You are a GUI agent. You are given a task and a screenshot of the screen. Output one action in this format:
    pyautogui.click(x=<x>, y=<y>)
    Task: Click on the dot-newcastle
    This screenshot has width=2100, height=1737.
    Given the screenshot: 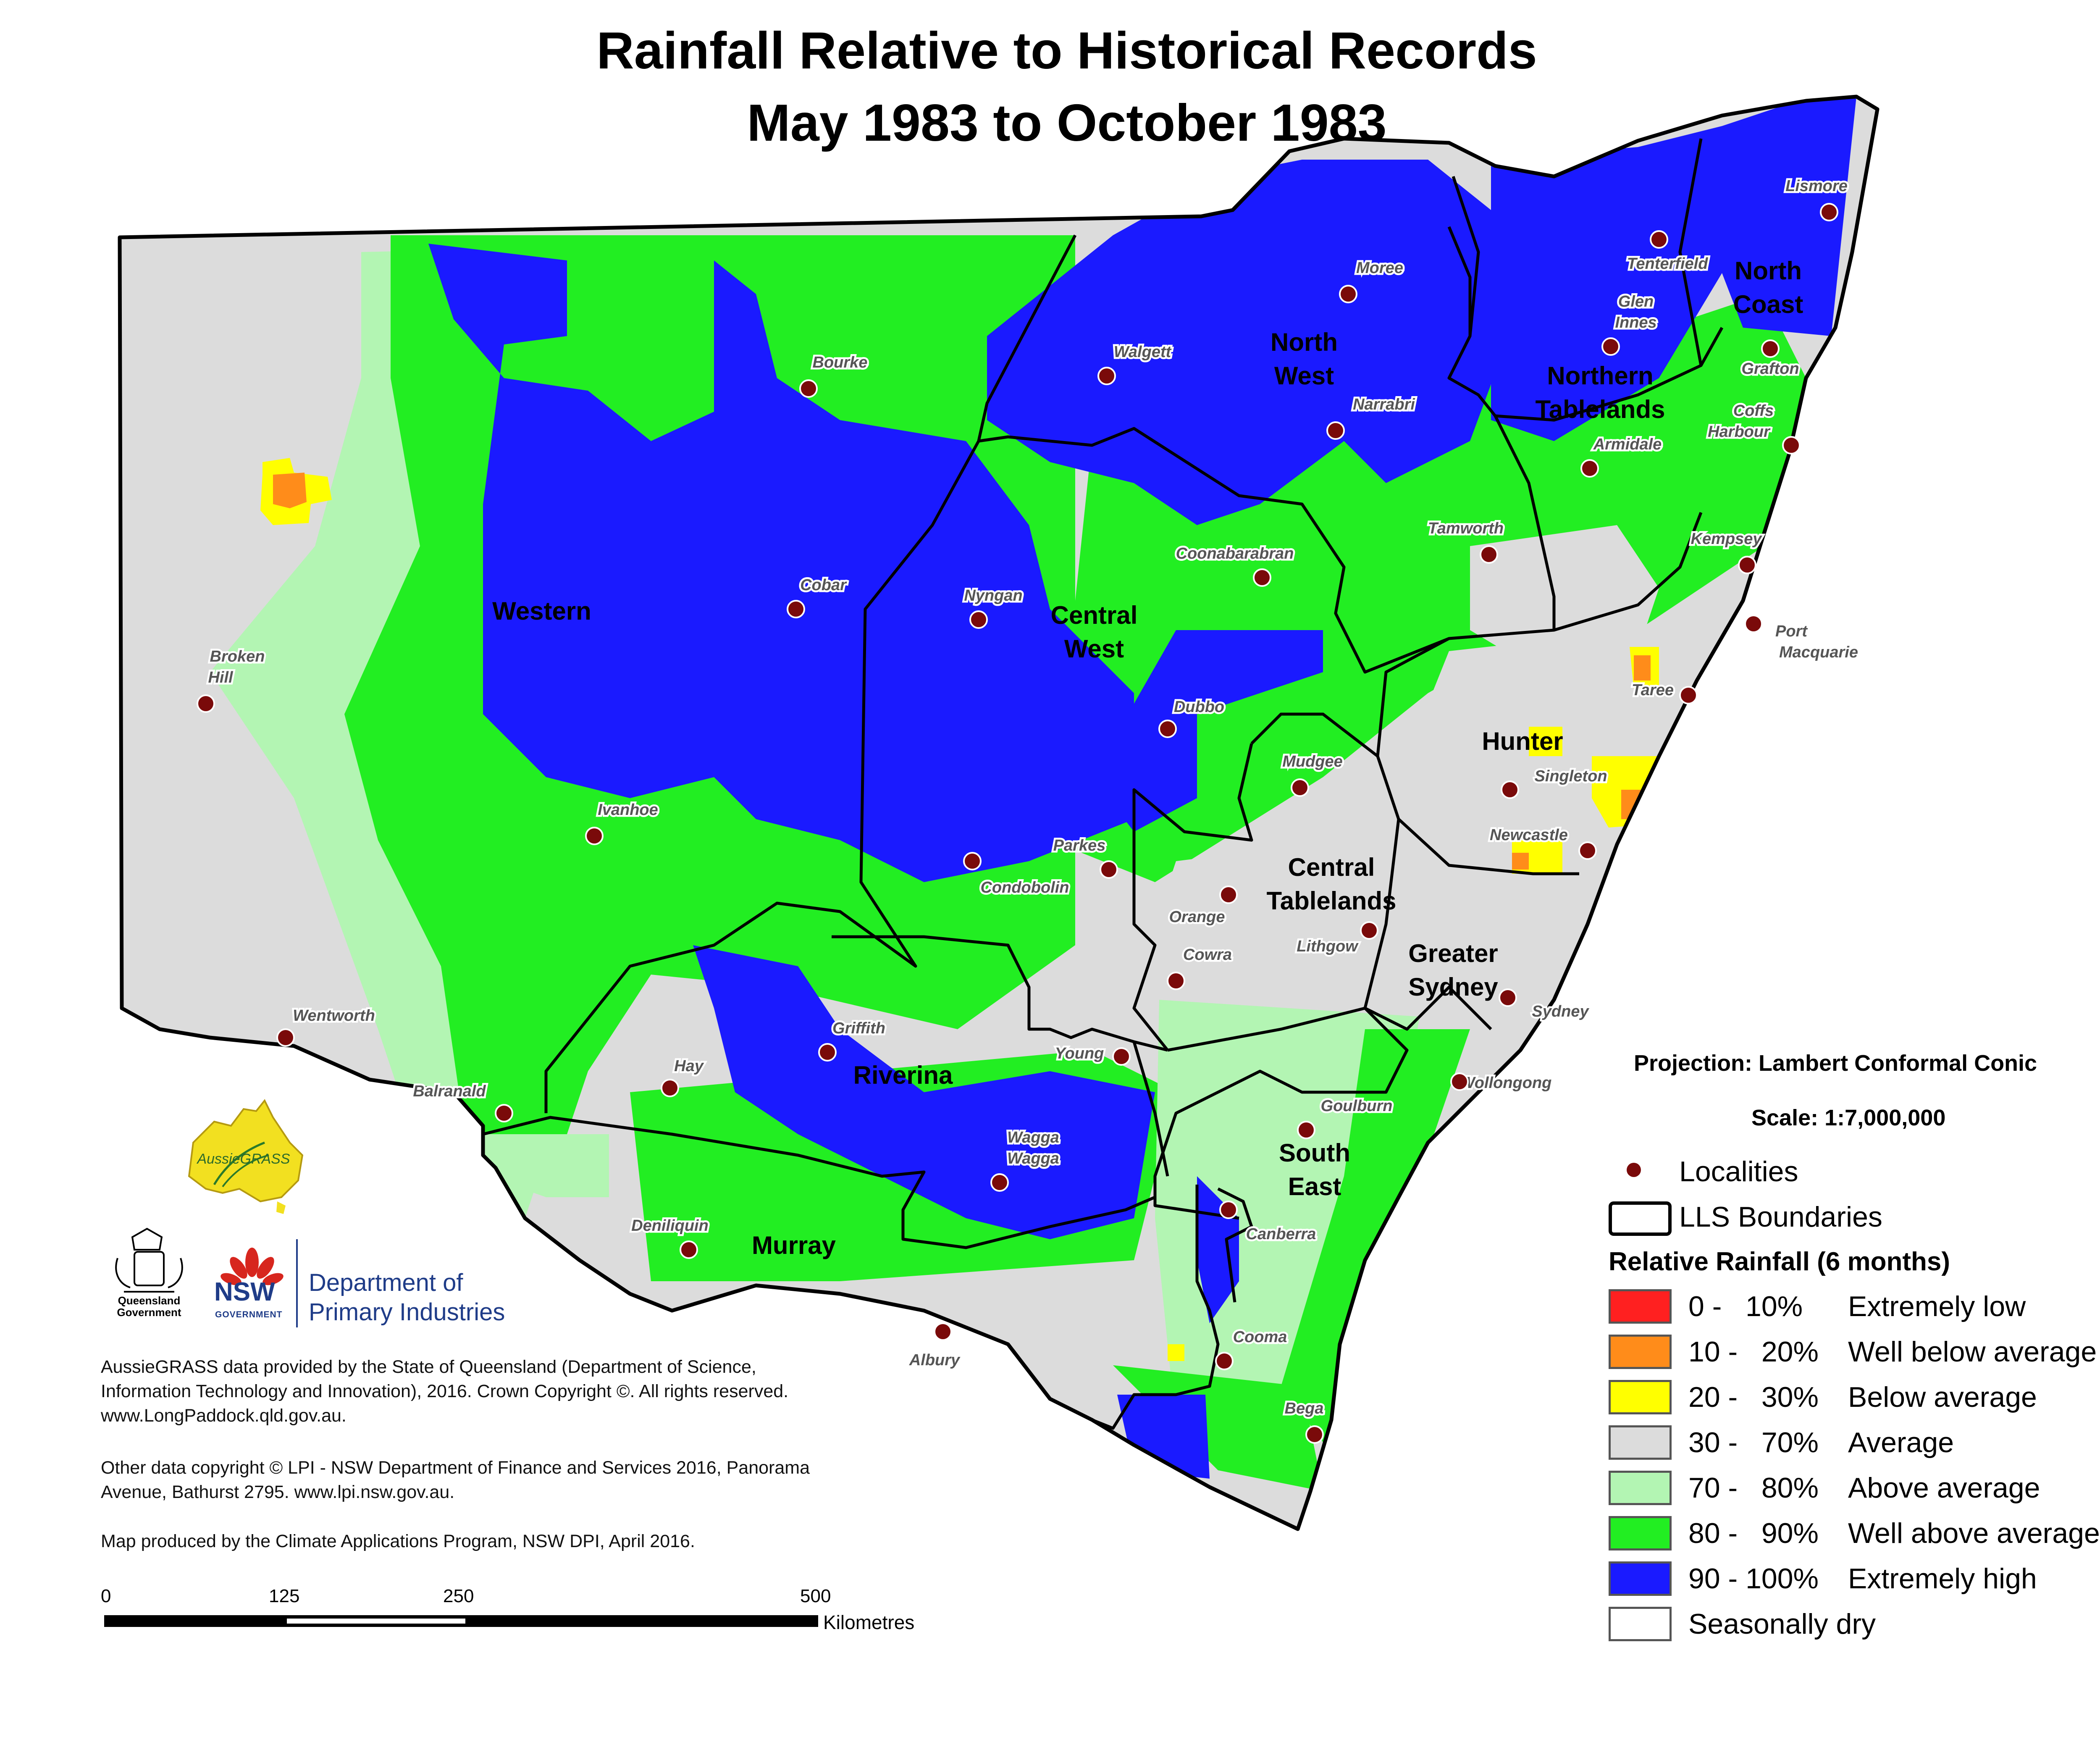 What is the action you would take?
    pyautogui.click(x=1587, y=850)
    